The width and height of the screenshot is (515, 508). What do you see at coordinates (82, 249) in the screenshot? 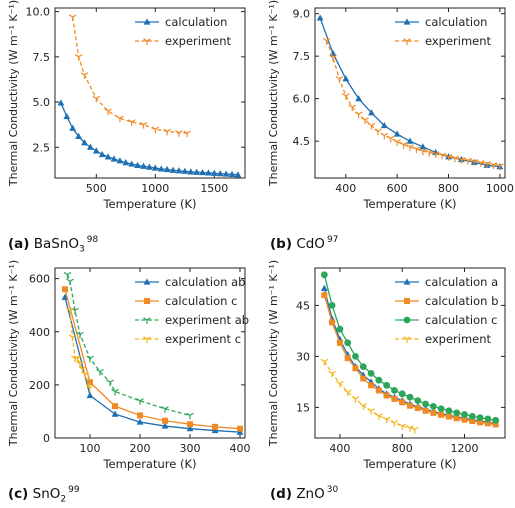
I see `caption-subscript: 3` at bounding box center [82, 249].